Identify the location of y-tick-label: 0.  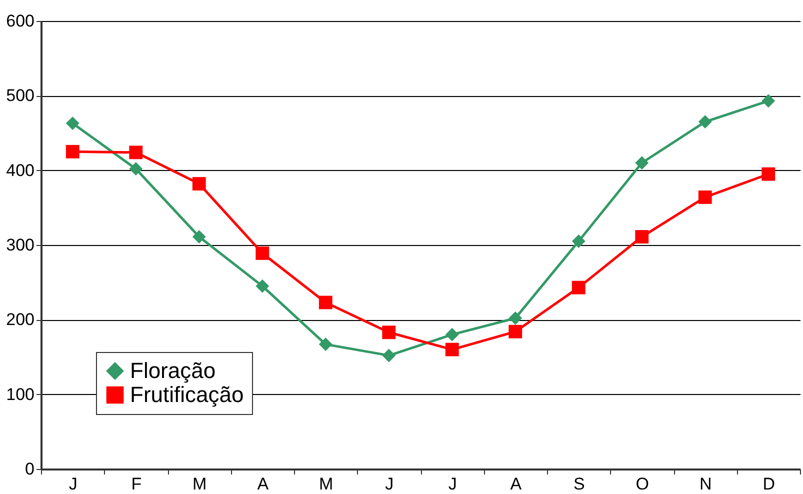
(29, 469).